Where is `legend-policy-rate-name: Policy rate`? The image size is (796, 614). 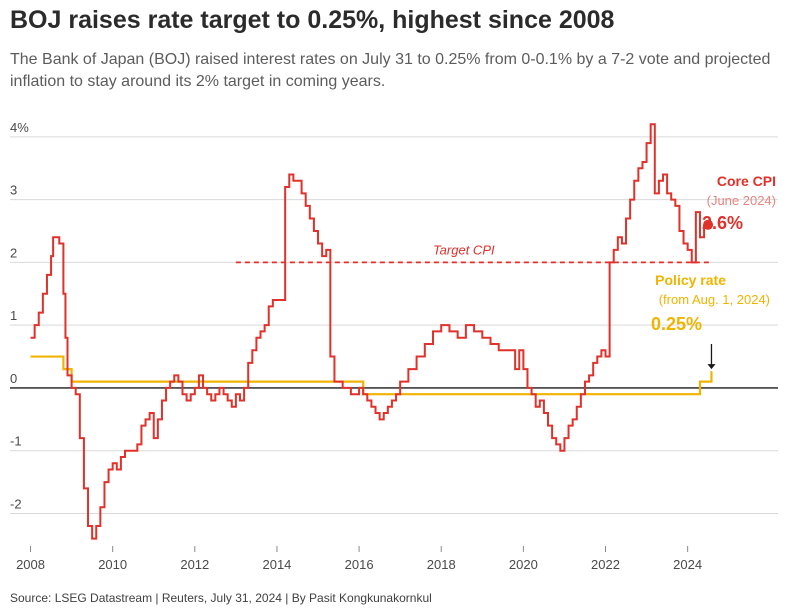 legend-policy-rate-name: Policy rate is located at coordinates (690, 280).